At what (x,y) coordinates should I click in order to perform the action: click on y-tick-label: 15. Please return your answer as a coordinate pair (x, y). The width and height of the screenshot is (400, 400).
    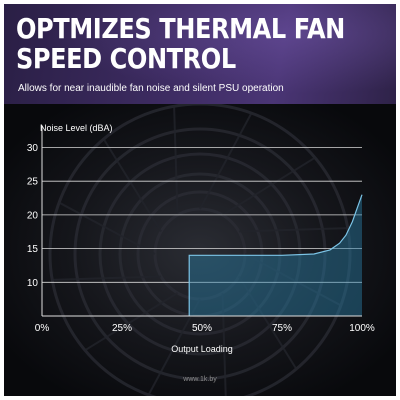
    Looking at the image, I should click on (33, 249).